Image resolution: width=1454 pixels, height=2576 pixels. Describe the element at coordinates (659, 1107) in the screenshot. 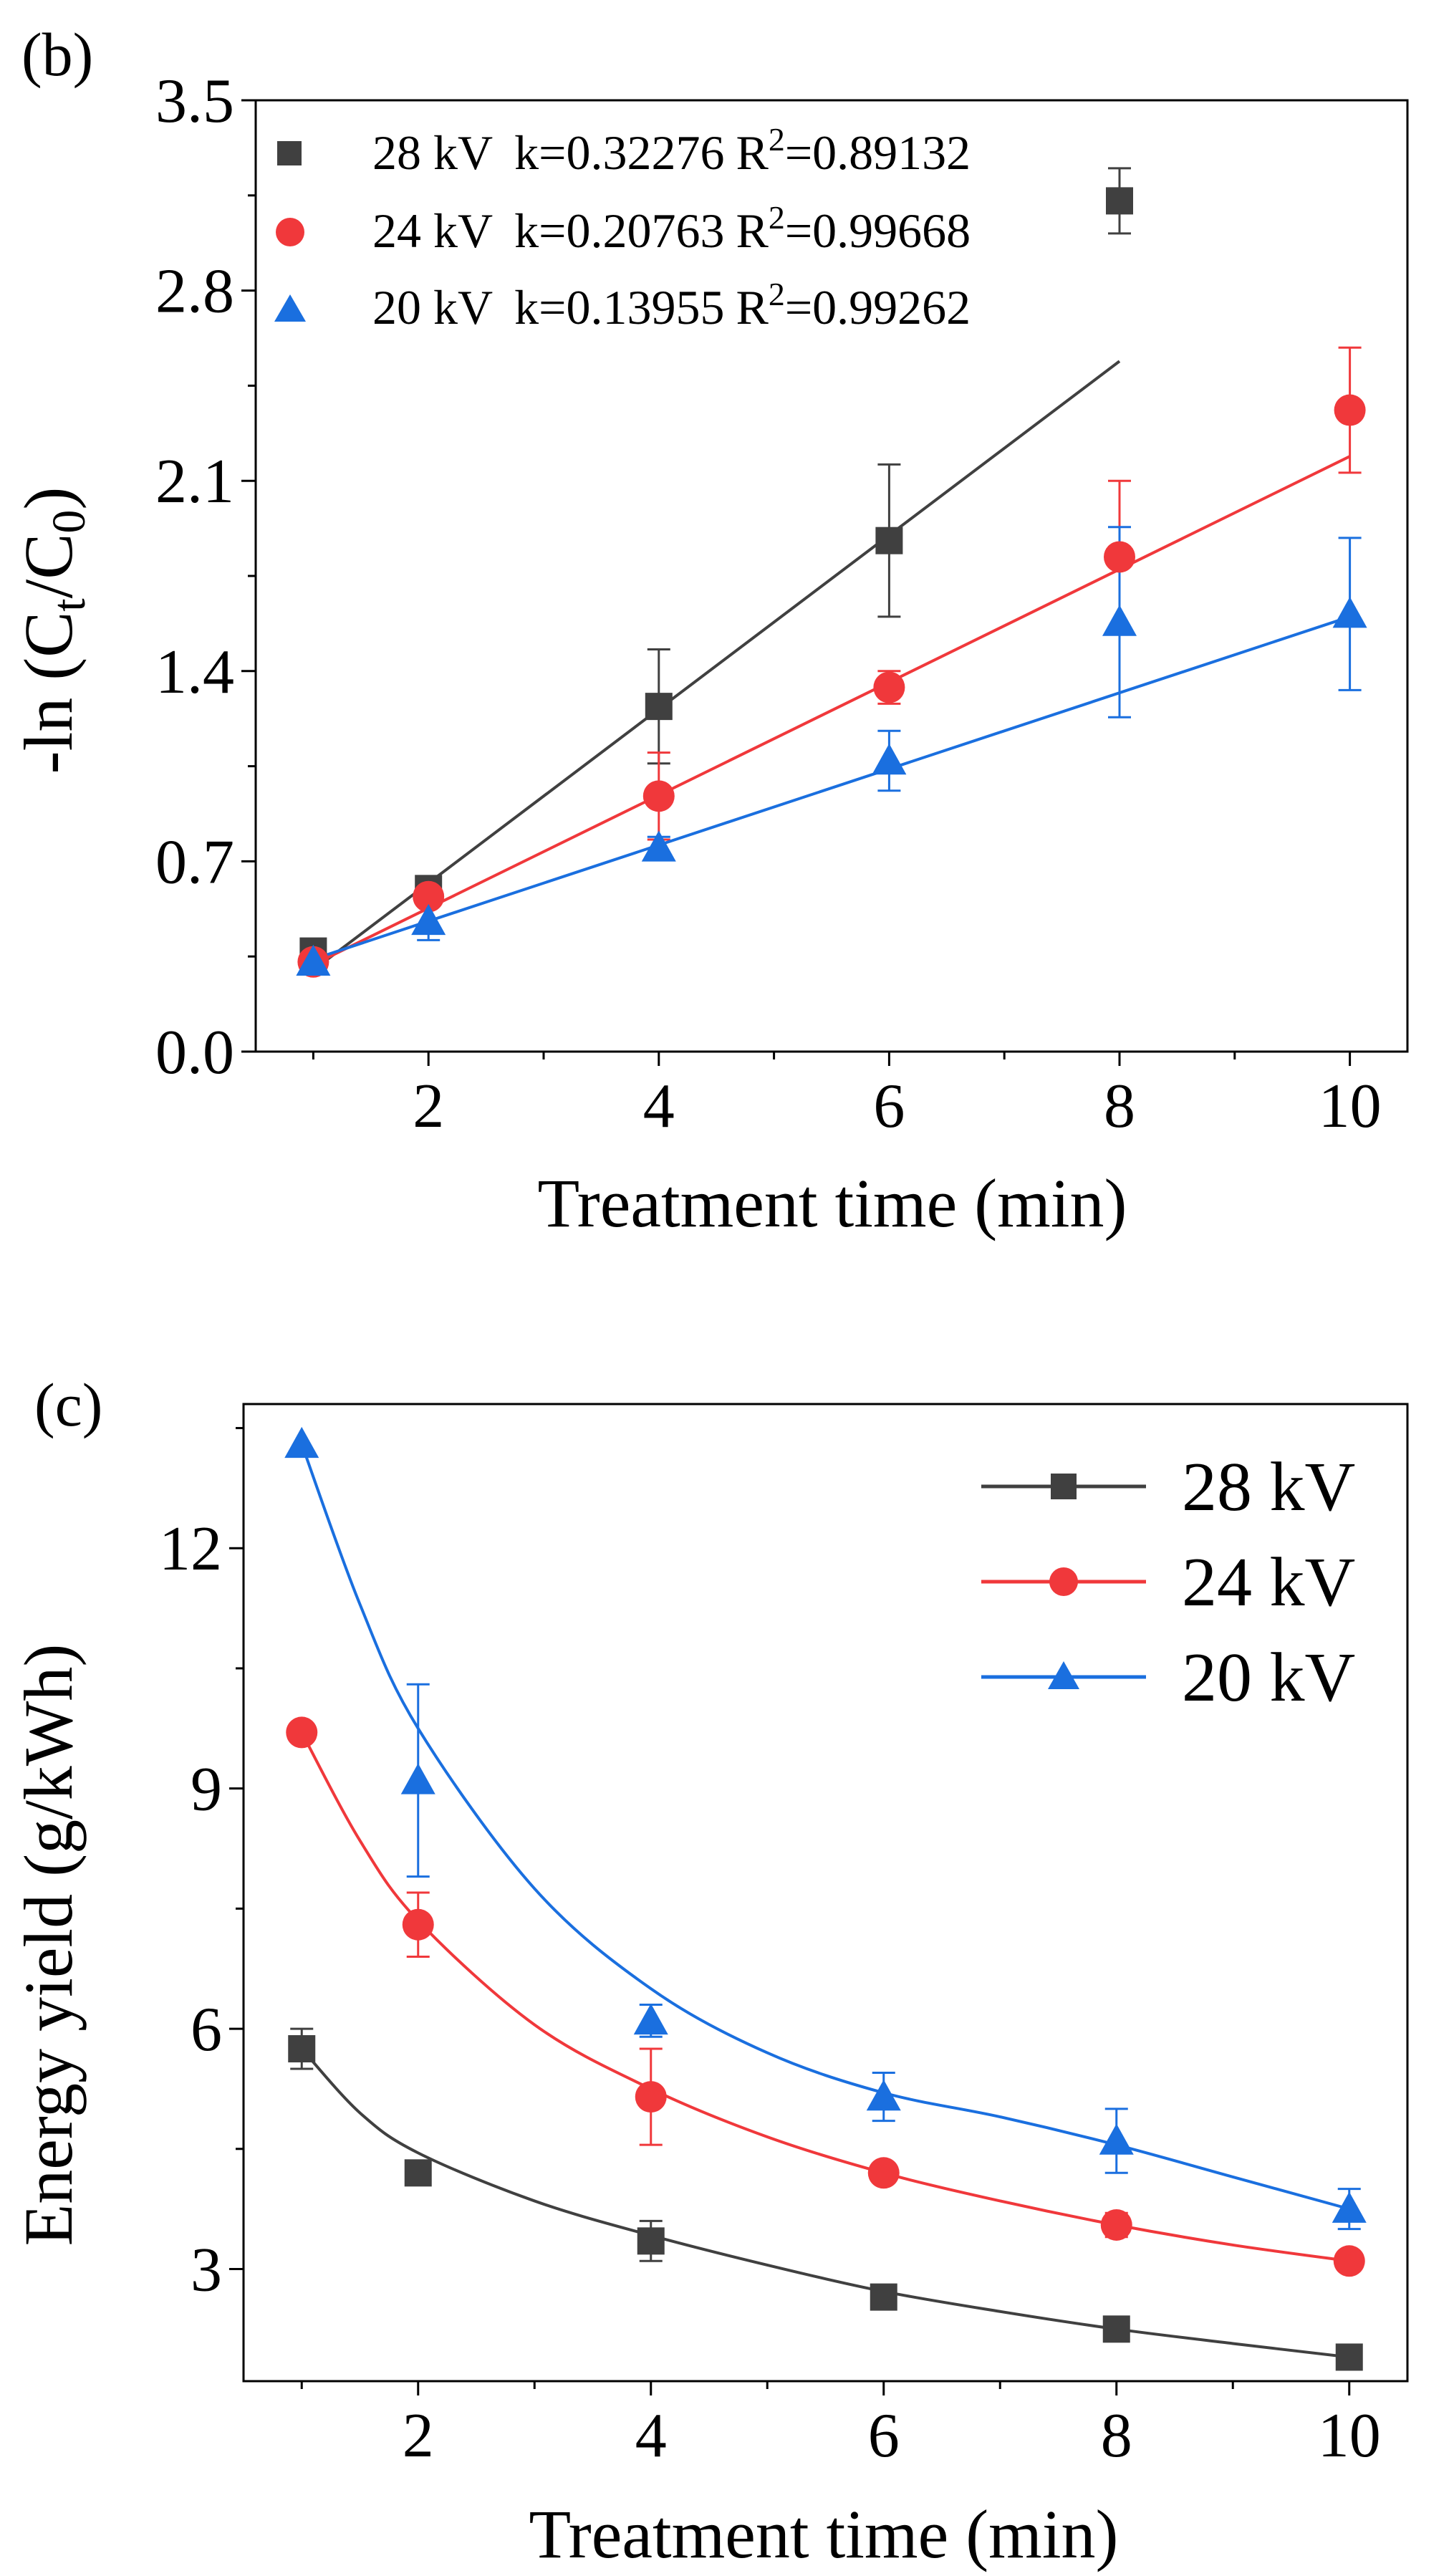

I see `b-x-tick-label: 4` at that location.